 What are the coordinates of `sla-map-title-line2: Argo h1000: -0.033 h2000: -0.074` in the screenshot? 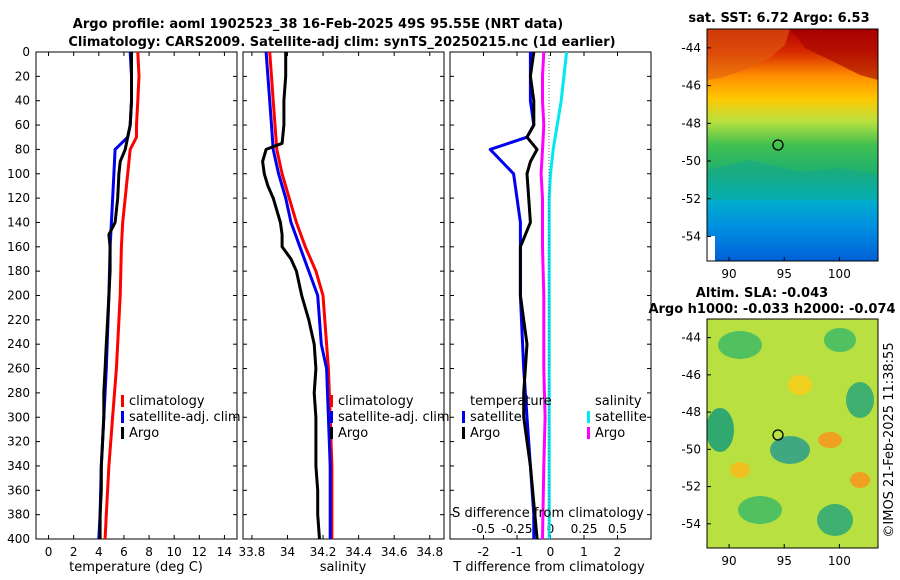 It's located at (771, 309).